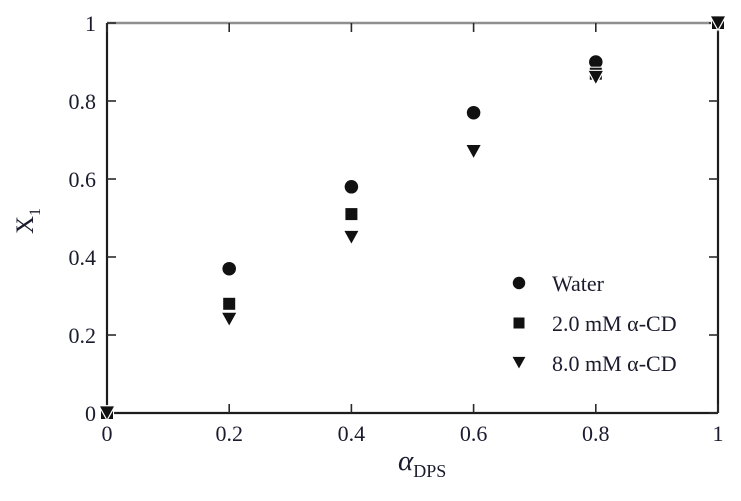  I want to click on x-axis-label-text: αDPS, so click(422, 463).